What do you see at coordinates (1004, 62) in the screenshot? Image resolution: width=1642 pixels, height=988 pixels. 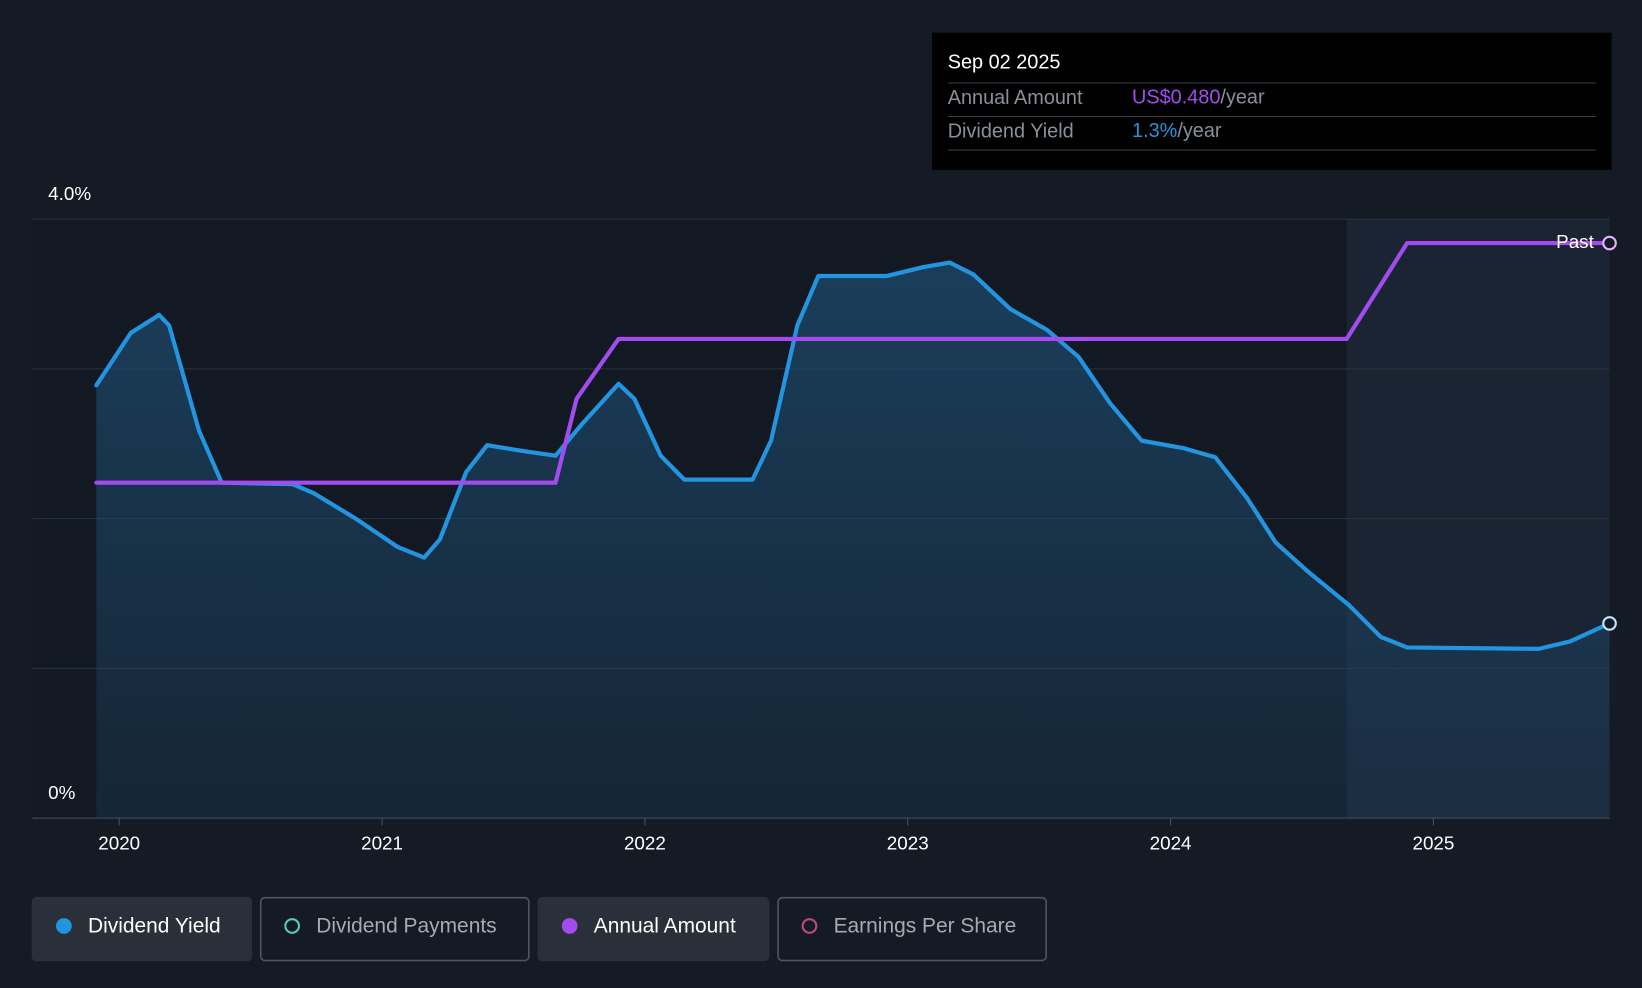 I see `tooltip-date: Sep 02 2025` at bounding box center [1004, 62].